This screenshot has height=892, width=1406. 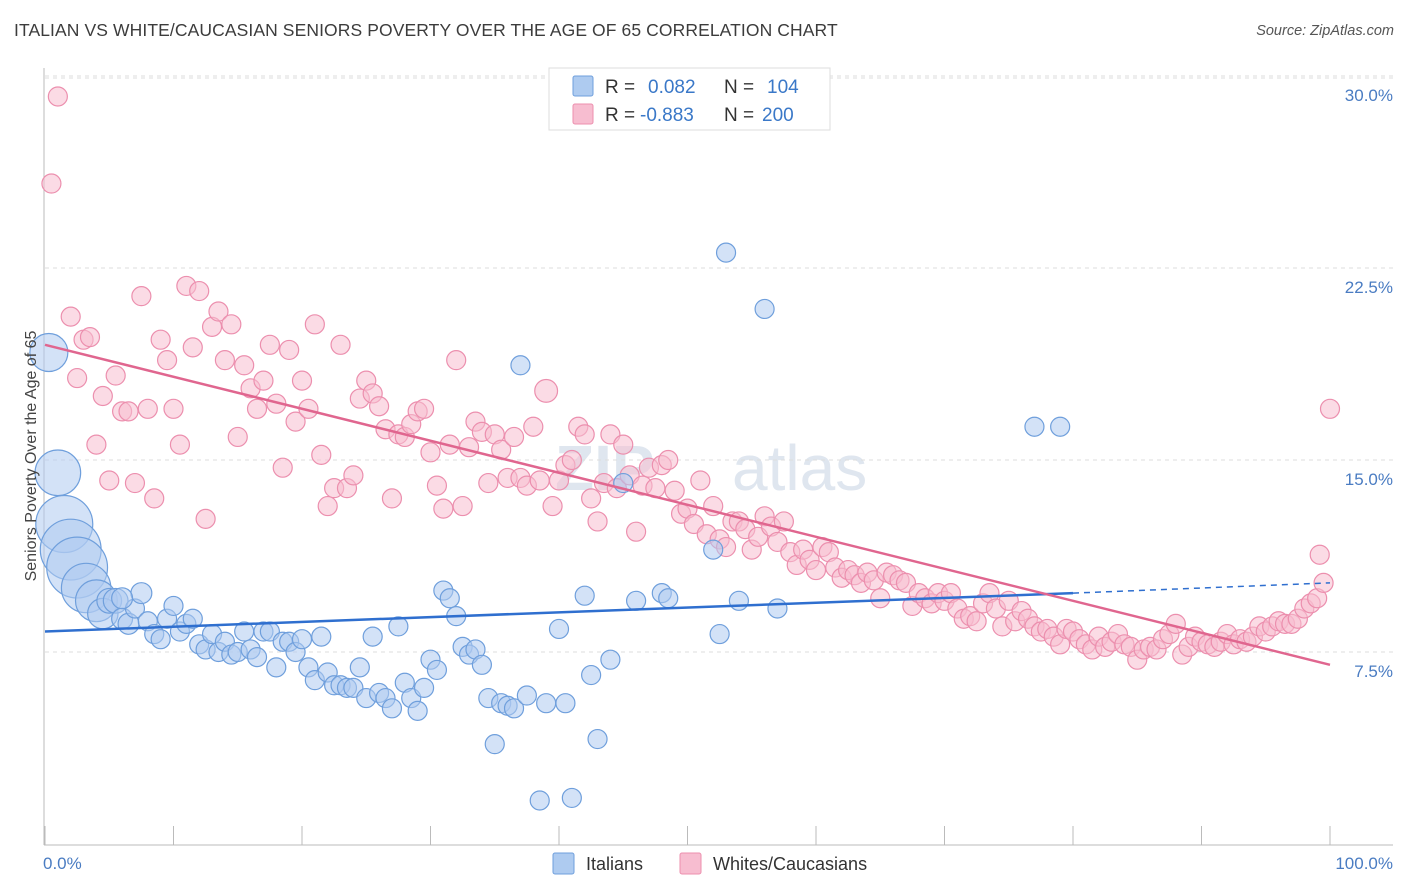 I want to click on italians-trend-line, so click(x=559, y=612).